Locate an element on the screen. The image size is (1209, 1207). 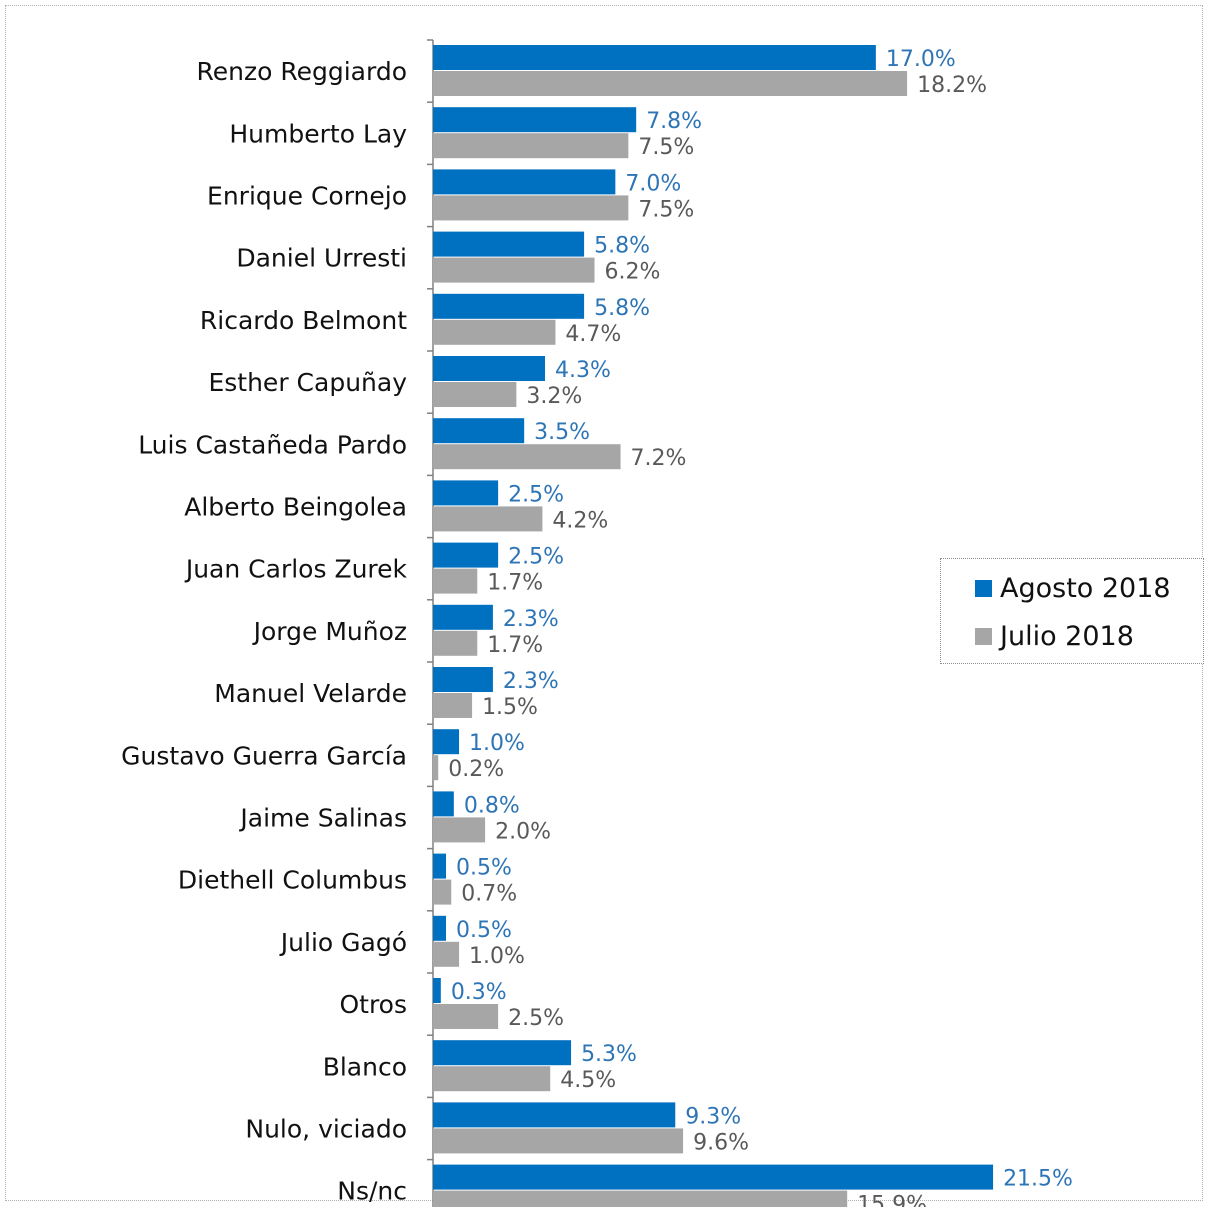
category-label: Gustavo Guerra García is located at coordinates (264, 755).